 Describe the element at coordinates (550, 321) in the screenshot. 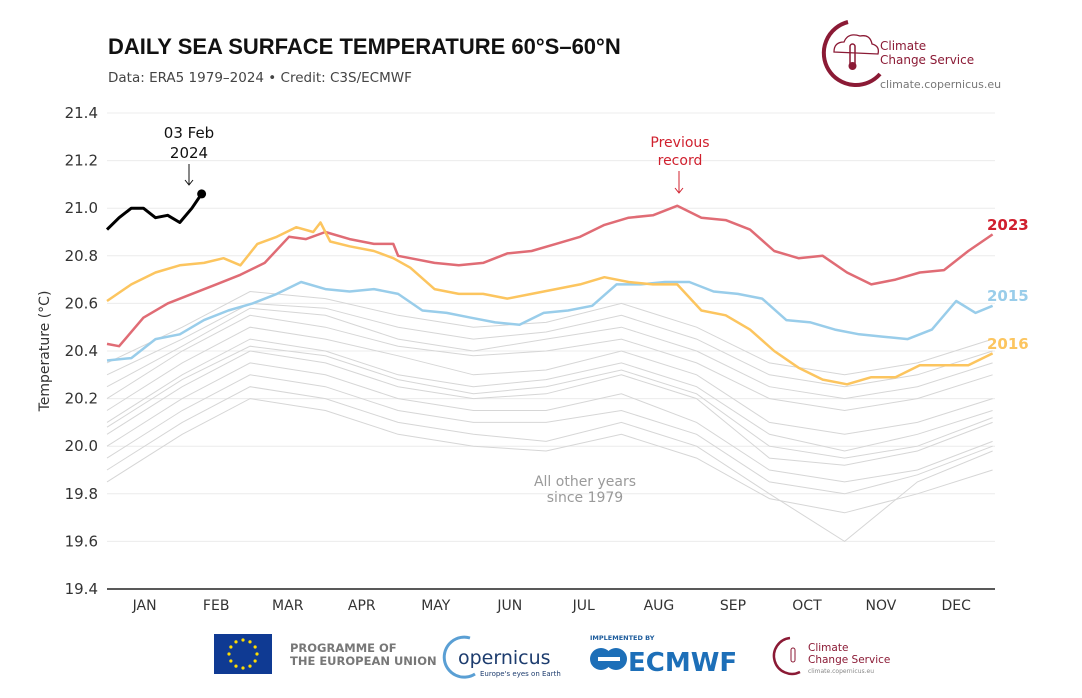

I see `series-line-2015` at that location.